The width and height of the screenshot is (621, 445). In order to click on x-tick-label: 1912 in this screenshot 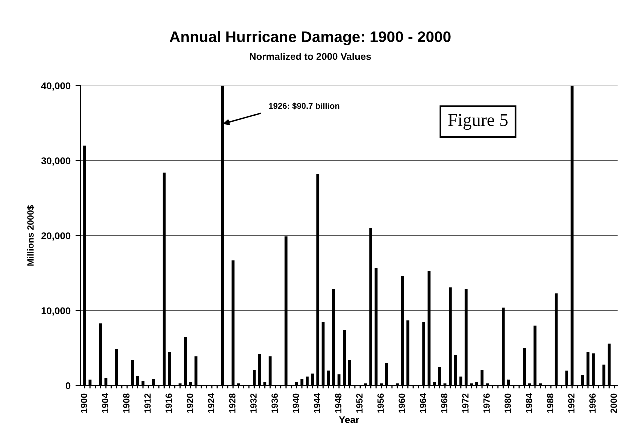, I will do `click(147, 403)`.